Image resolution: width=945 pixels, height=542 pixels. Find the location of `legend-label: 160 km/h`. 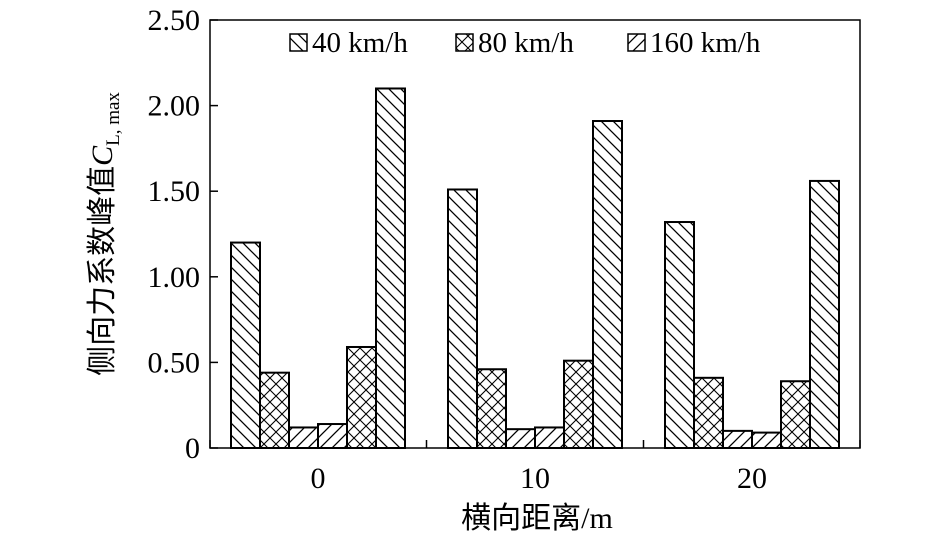

legend-label: 160 km/h is located at coordinates (705, 43).